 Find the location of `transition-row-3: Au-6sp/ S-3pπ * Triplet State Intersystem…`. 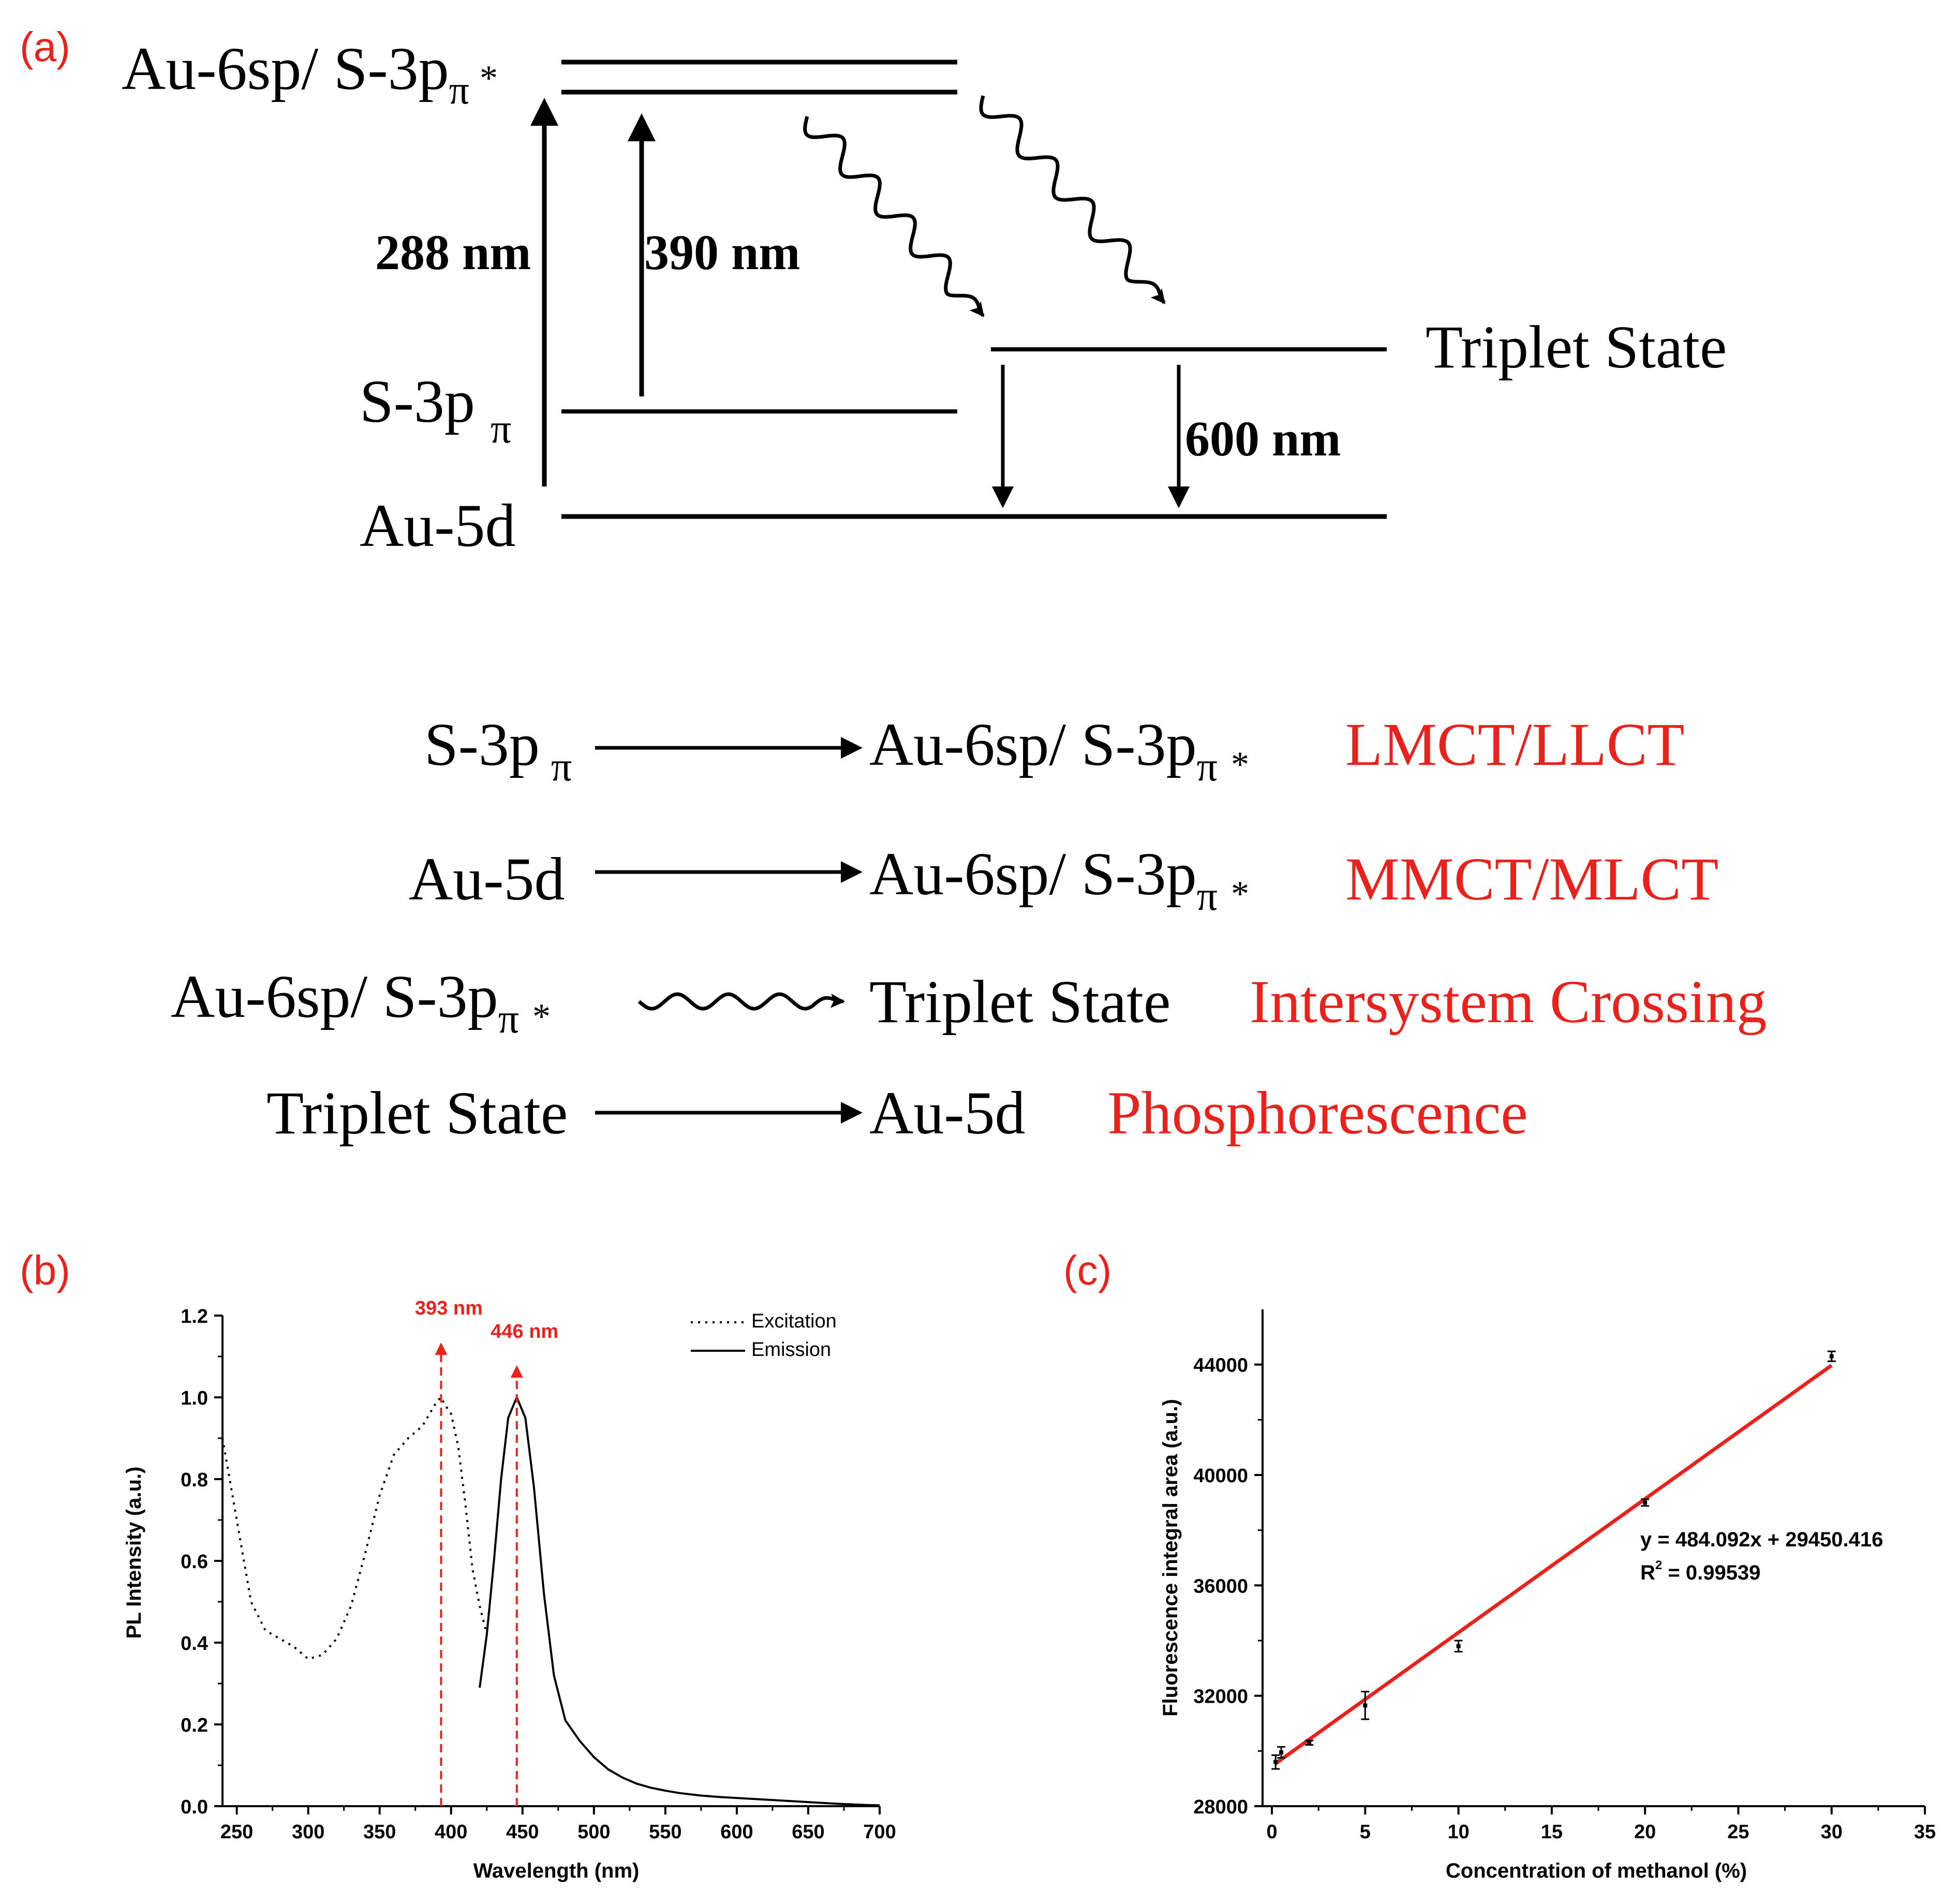

transition-row-3: Au-6sp/ S-3pπ * Triplet State Intersystem… is located at coordinates (969, 1002).